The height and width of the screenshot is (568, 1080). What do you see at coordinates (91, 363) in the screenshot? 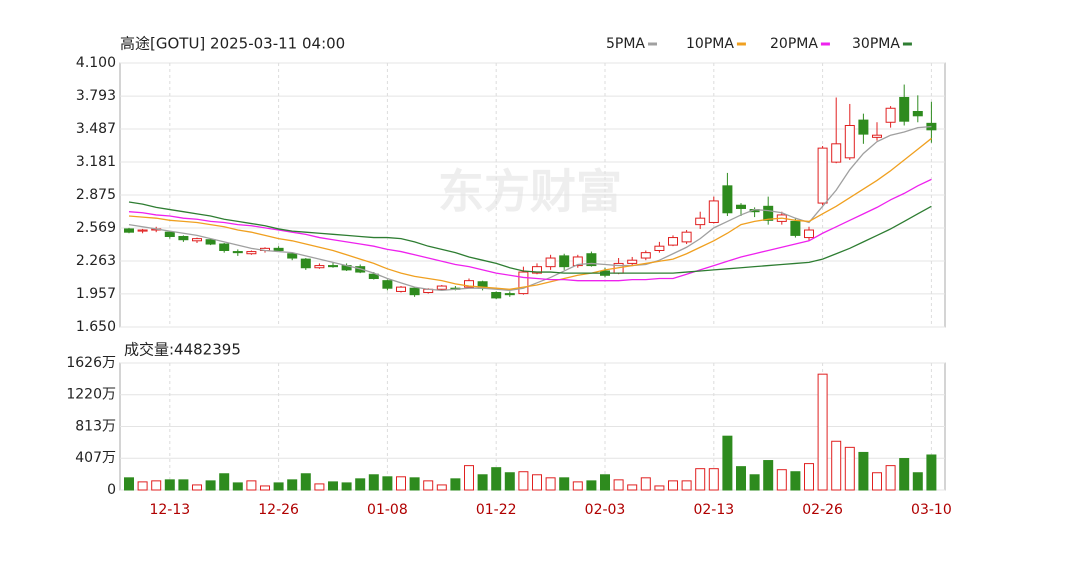
I see `v-tick-label: 1626万` at bounding box center [91, 363].